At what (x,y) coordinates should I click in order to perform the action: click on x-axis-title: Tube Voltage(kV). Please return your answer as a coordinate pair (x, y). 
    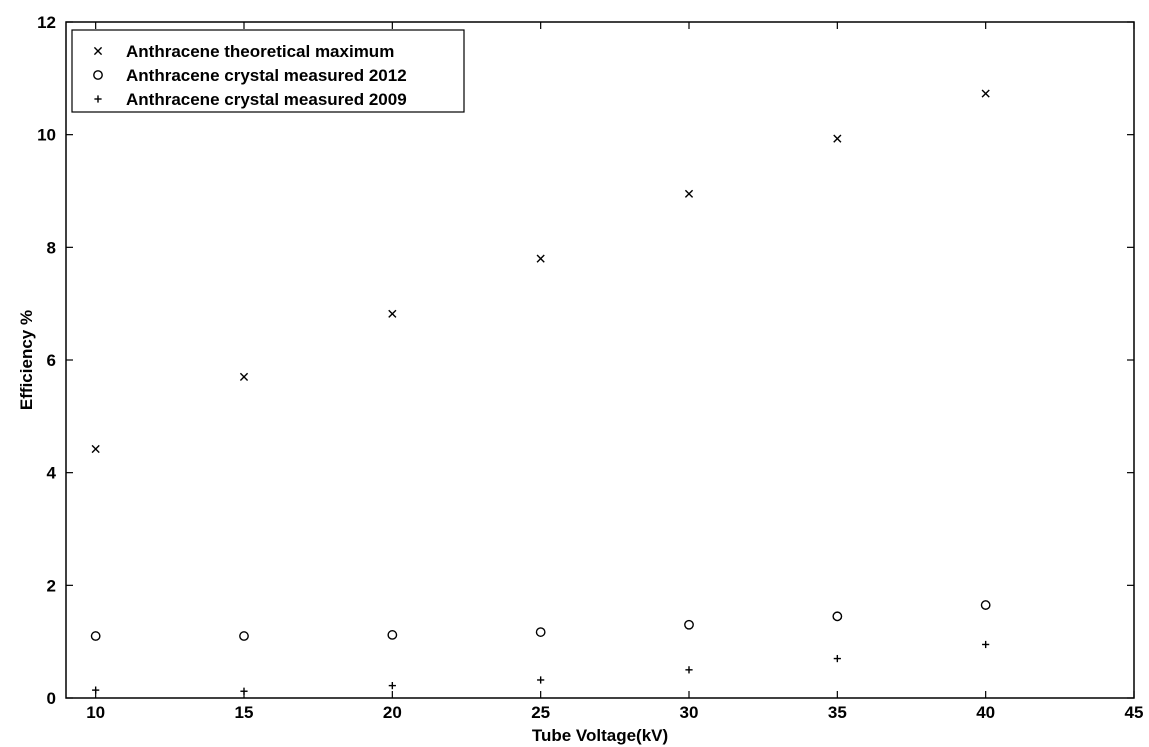
    Looking at the image, I should click on (600, 735).